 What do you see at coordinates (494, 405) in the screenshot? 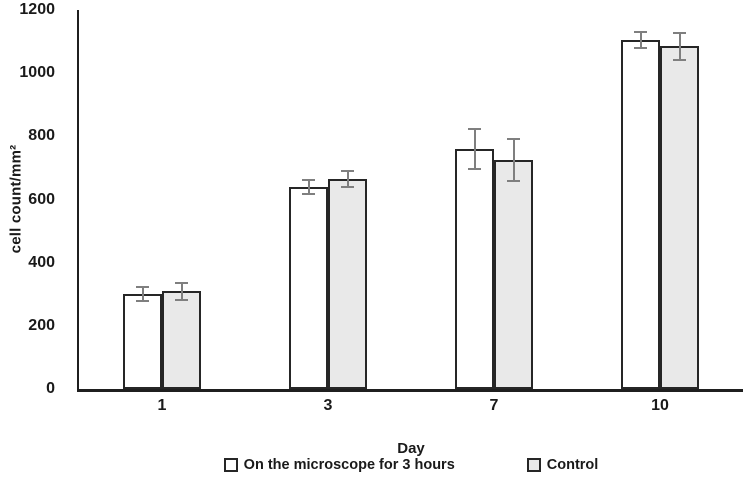
I see `x-tick-label: 7` at bounding box center [494, 405].